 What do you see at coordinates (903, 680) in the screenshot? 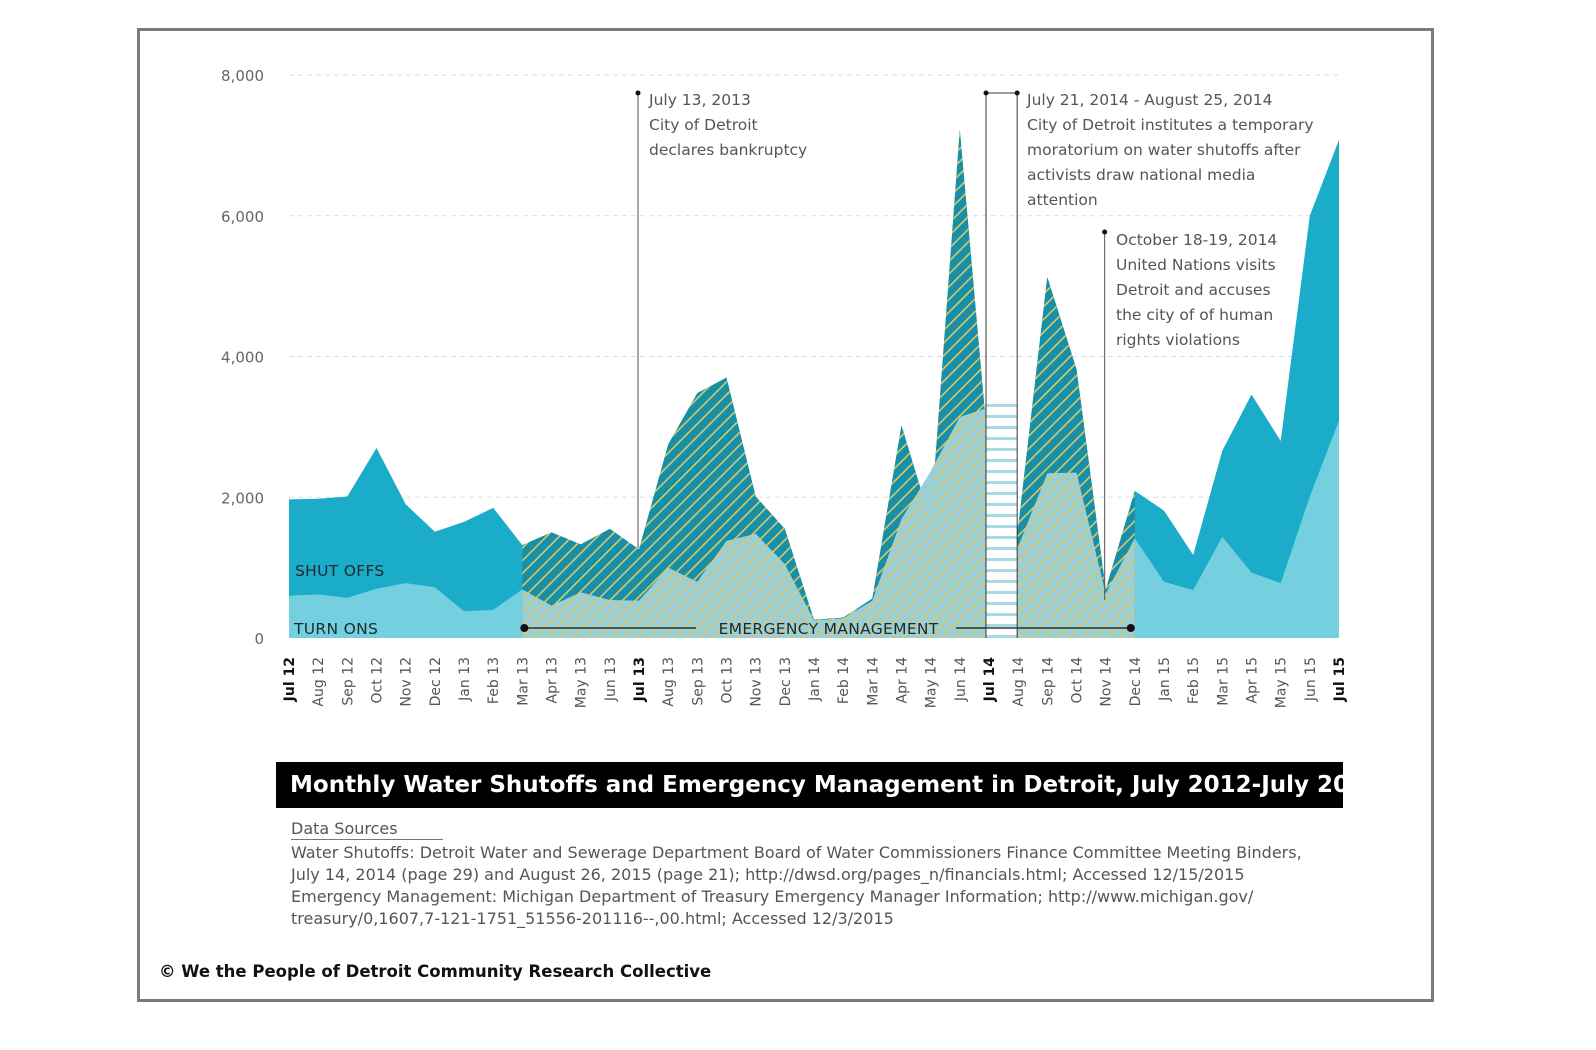
I see `x-tick-label: Apr 14` at bounding box center [903, 680].